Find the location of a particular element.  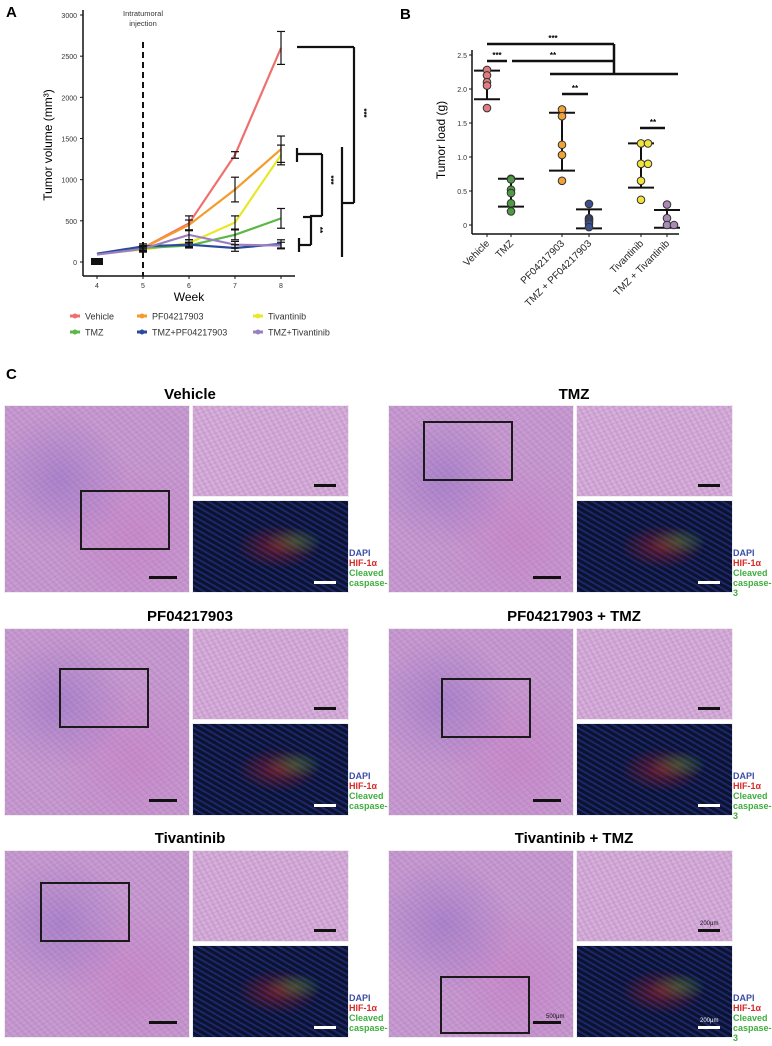

y-tick-label: 0.5 is located at coordinates (462, 192).